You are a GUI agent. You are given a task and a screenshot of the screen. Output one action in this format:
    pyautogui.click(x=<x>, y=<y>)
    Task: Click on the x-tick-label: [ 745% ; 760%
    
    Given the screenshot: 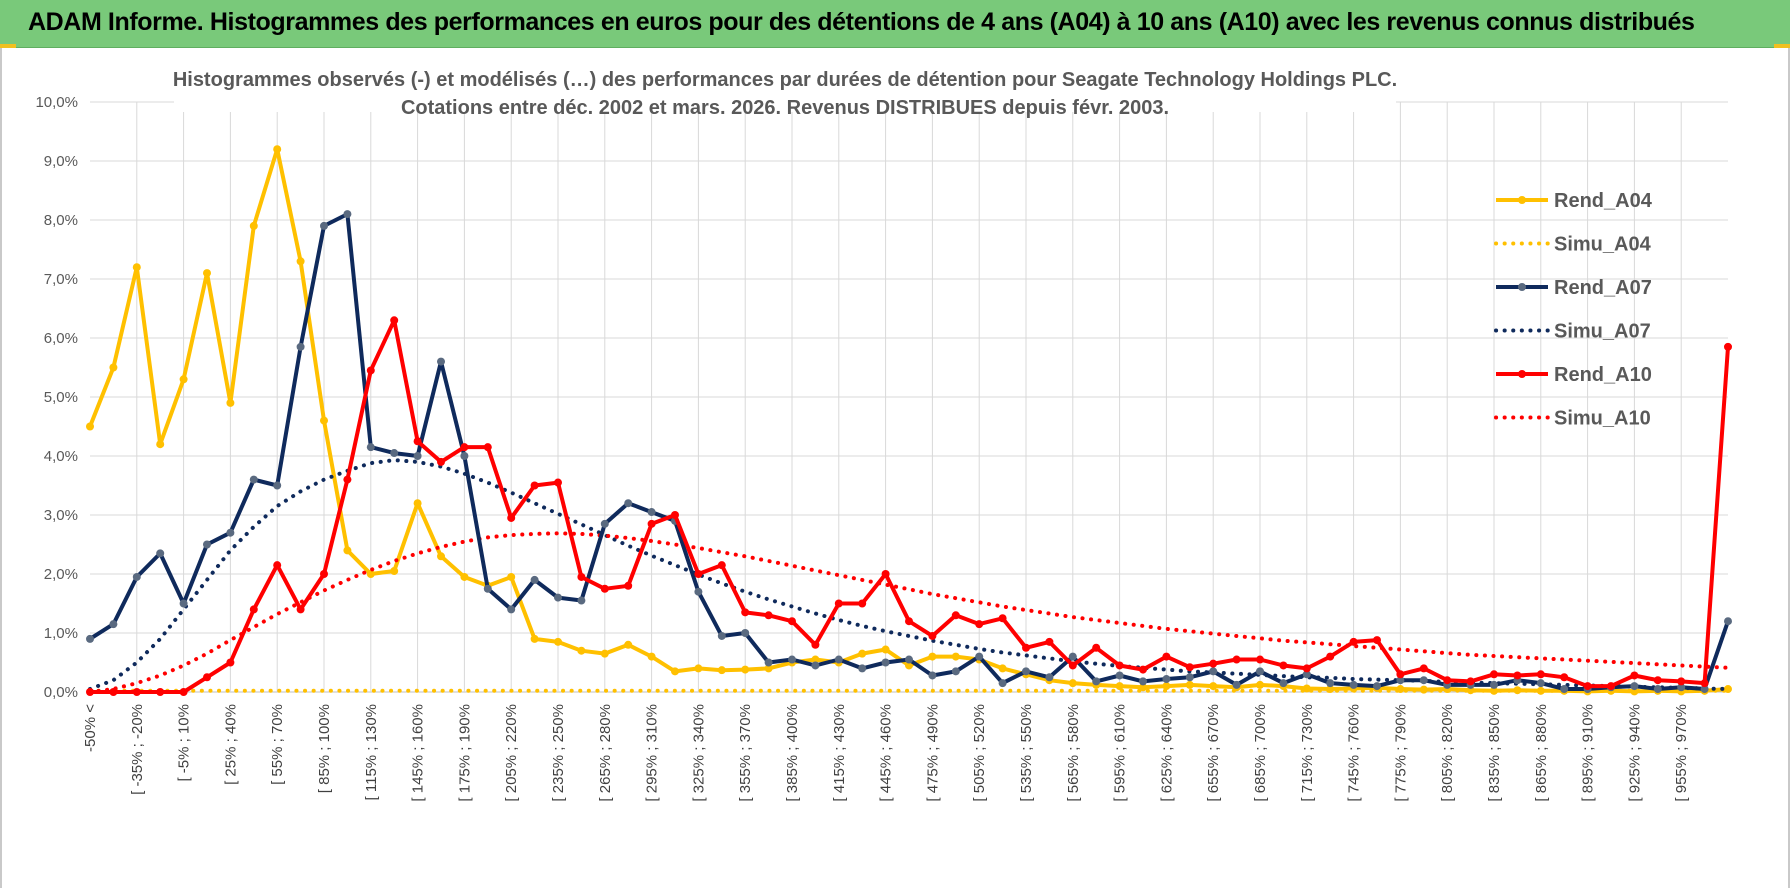 What is the action you would take?
    pyautogui.click(x=1354, y=753)
    